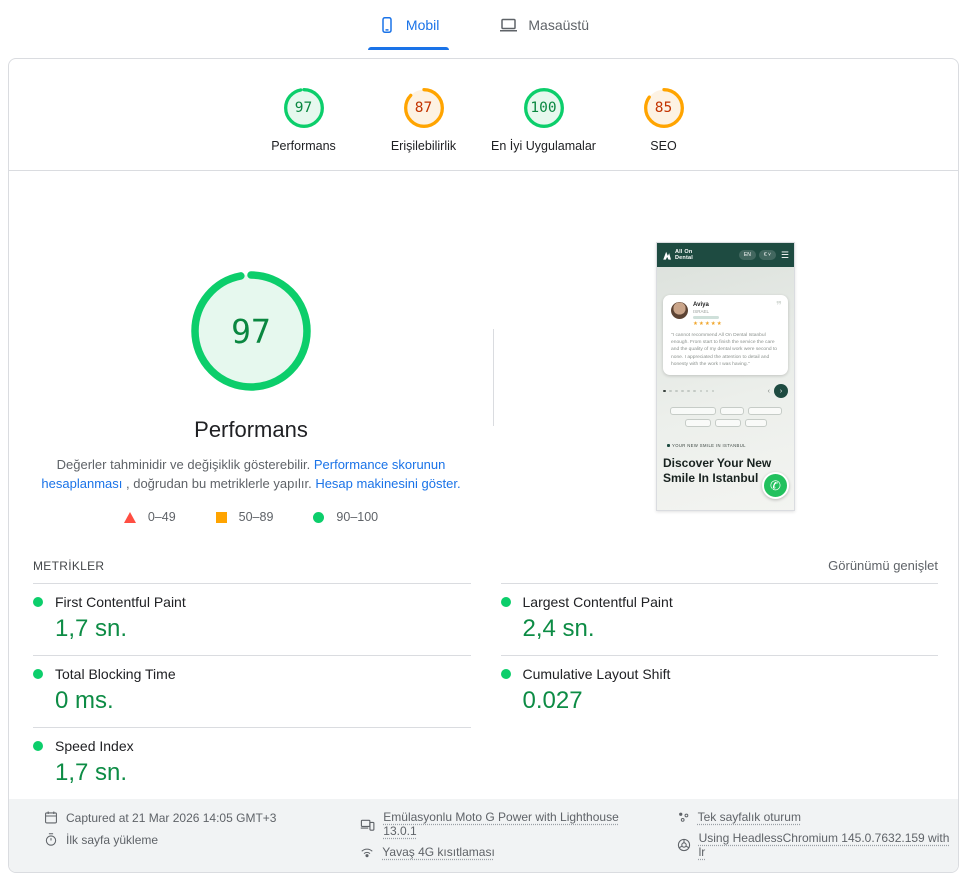  What do you see at coordinates (243, 474) in the screenshot?
I see `score-calc-link: Performance skorunun hesaplanması` at bounding box center [243, 474].